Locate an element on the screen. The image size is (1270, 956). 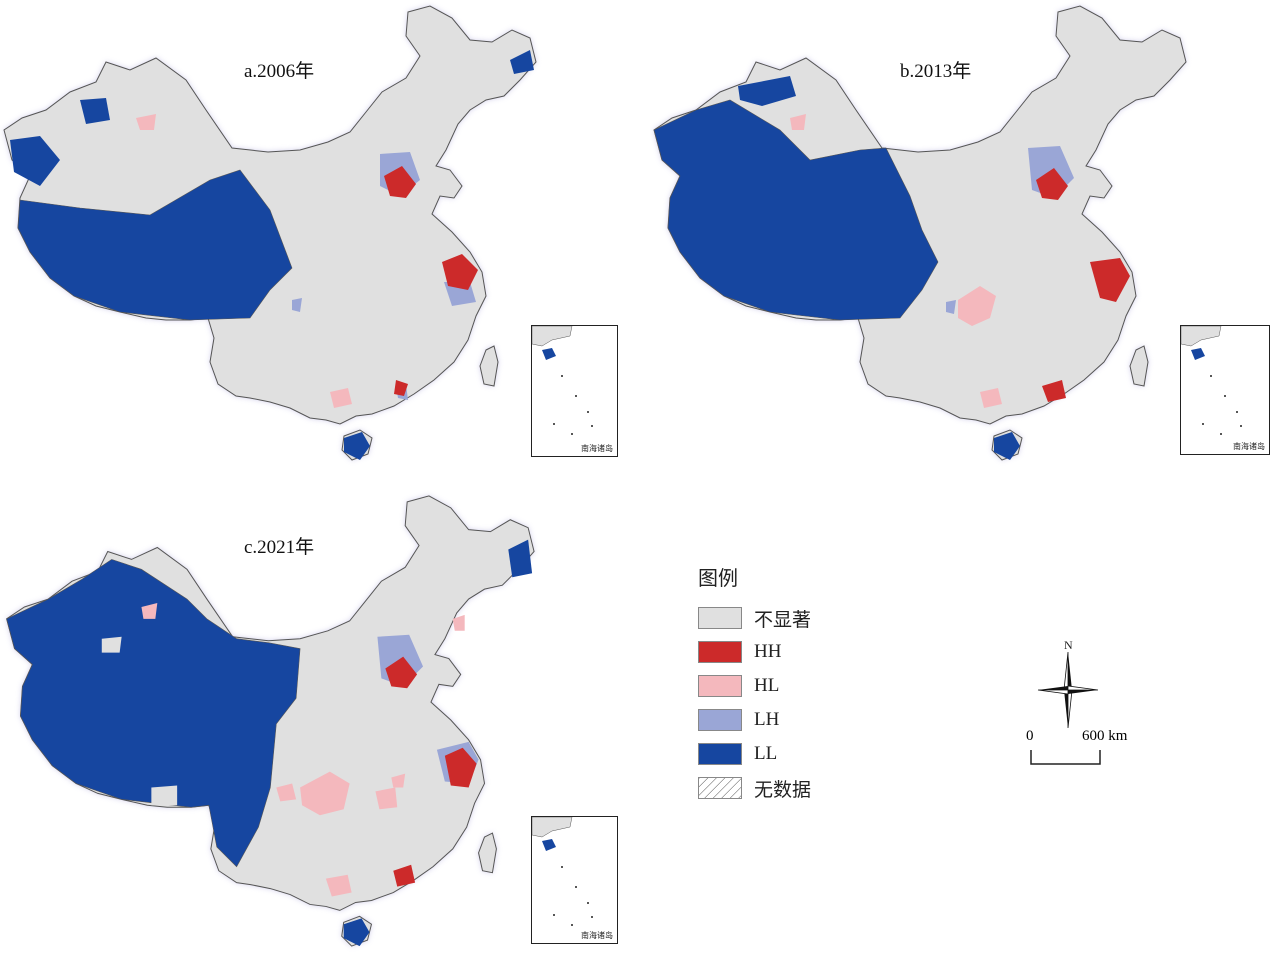
legend-swatch-hatch is located at coordinates (720, 788).